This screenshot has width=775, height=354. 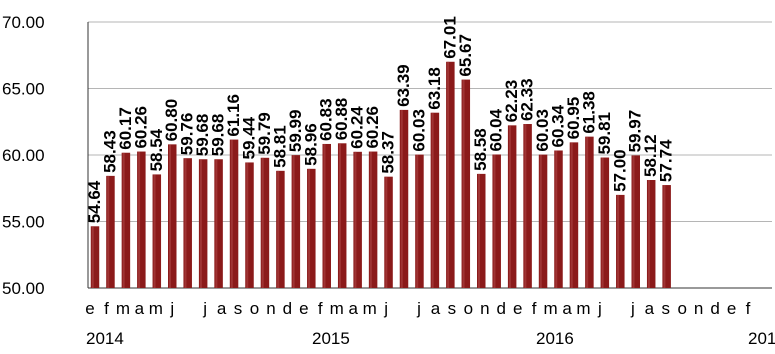 I want to click on data-label: 61.16, so click(x=233, y=115).